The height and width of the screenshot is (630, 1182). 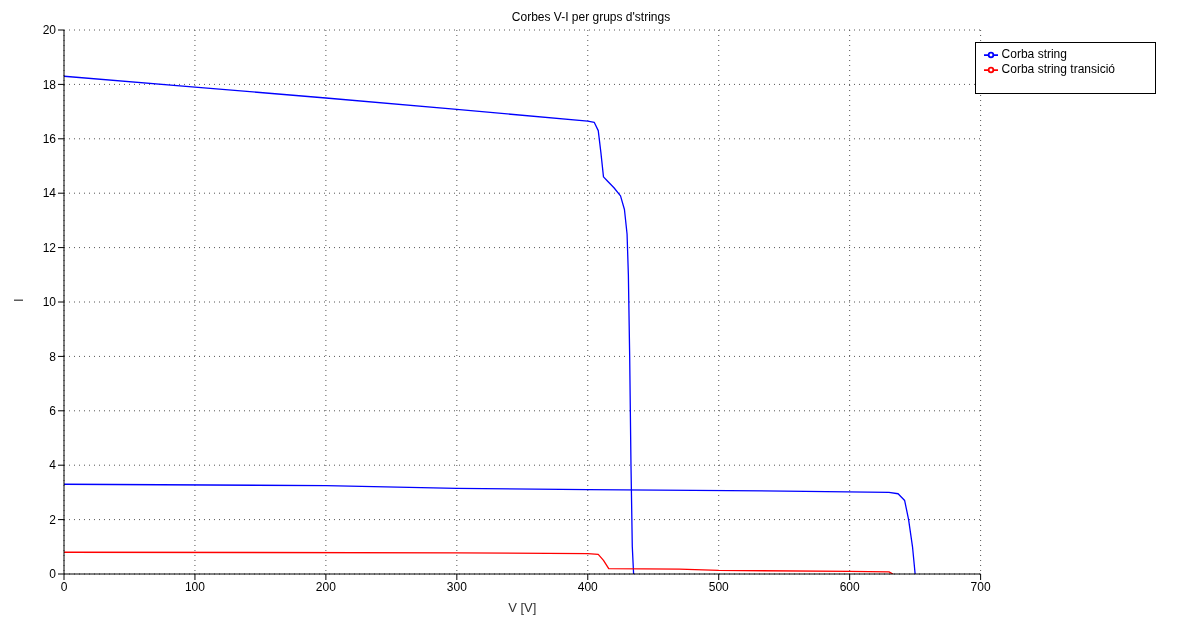 I want to click on y-tick-label: 6, so click(x=53, y=411).